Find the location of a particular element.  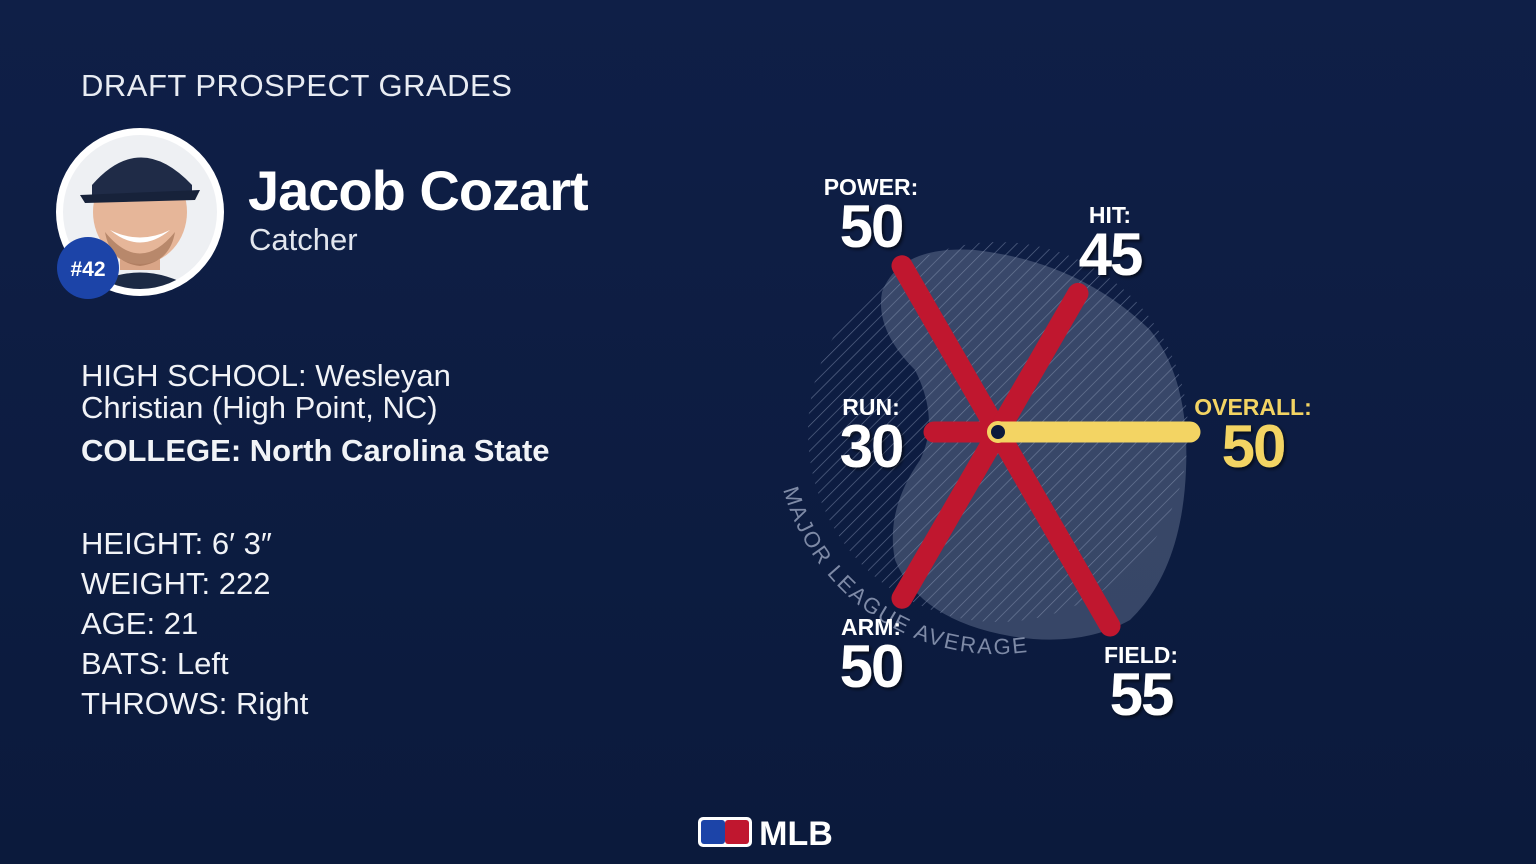

stat-value: Right is located at coordinates (272, 703).